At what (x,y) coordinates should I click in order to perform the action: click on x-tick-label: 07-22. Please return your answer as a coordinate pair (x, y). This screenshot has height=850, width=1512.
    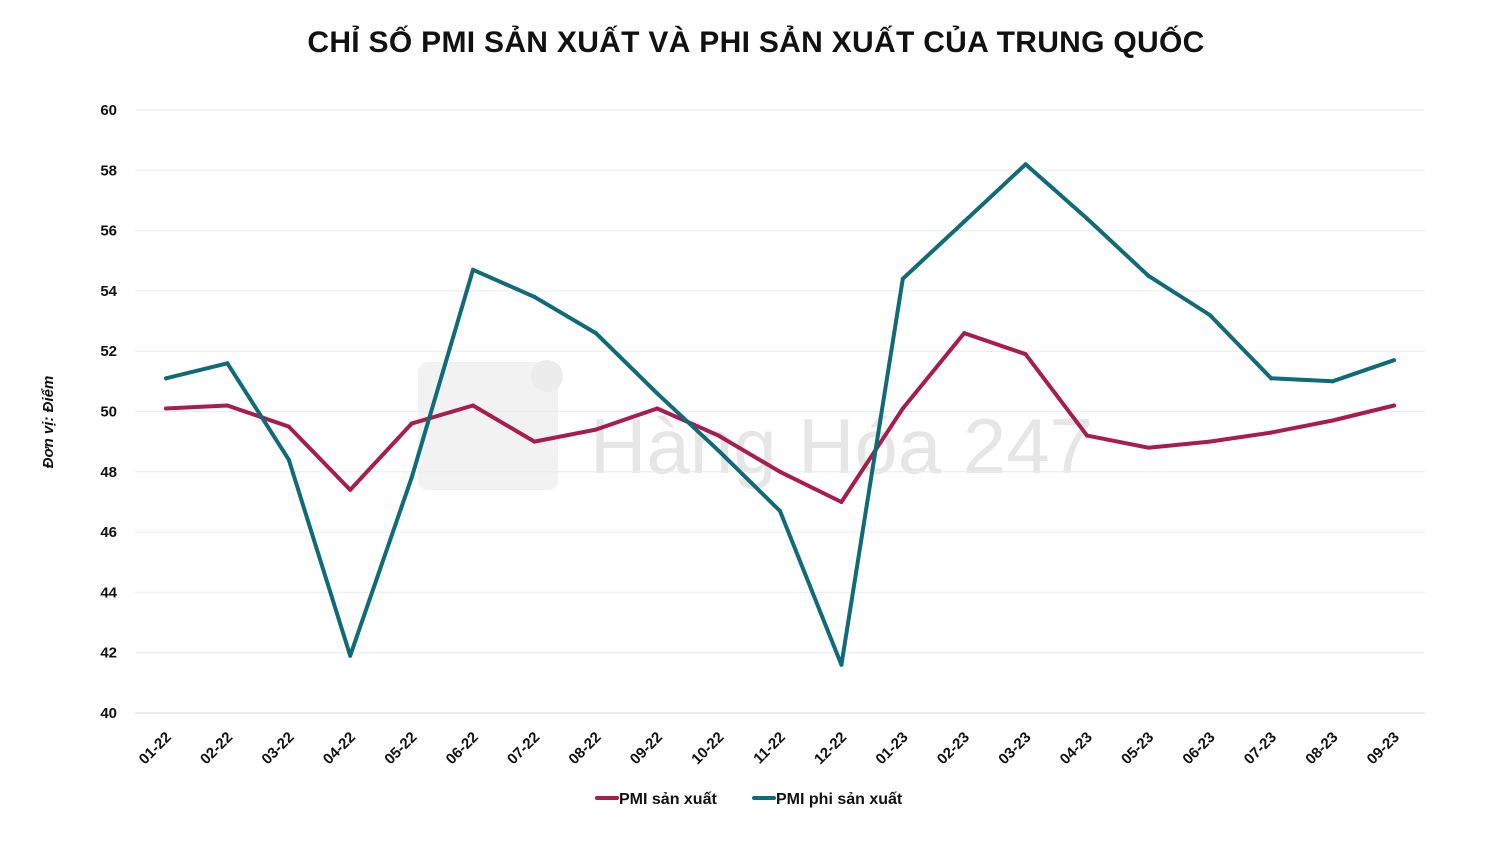
    Looking at the image, I should click on (523, 748).